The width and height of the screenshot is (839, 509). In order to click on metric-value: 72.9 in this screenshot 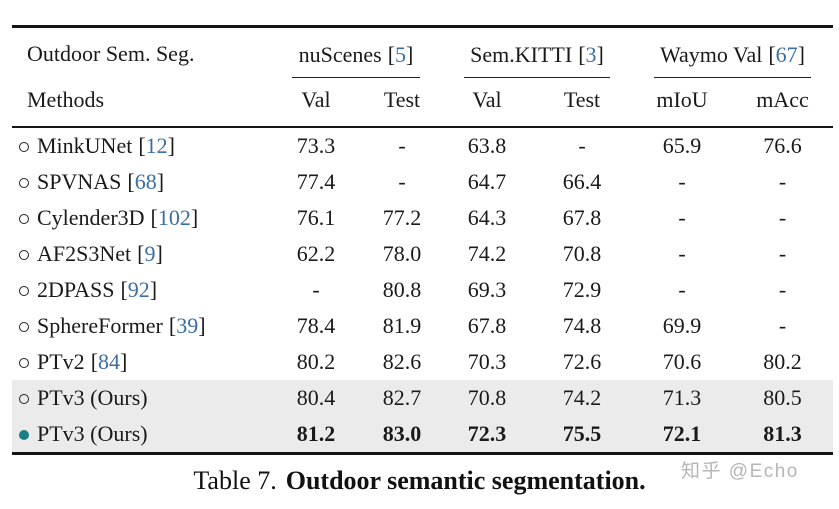, I will do `click(582, 289)`.